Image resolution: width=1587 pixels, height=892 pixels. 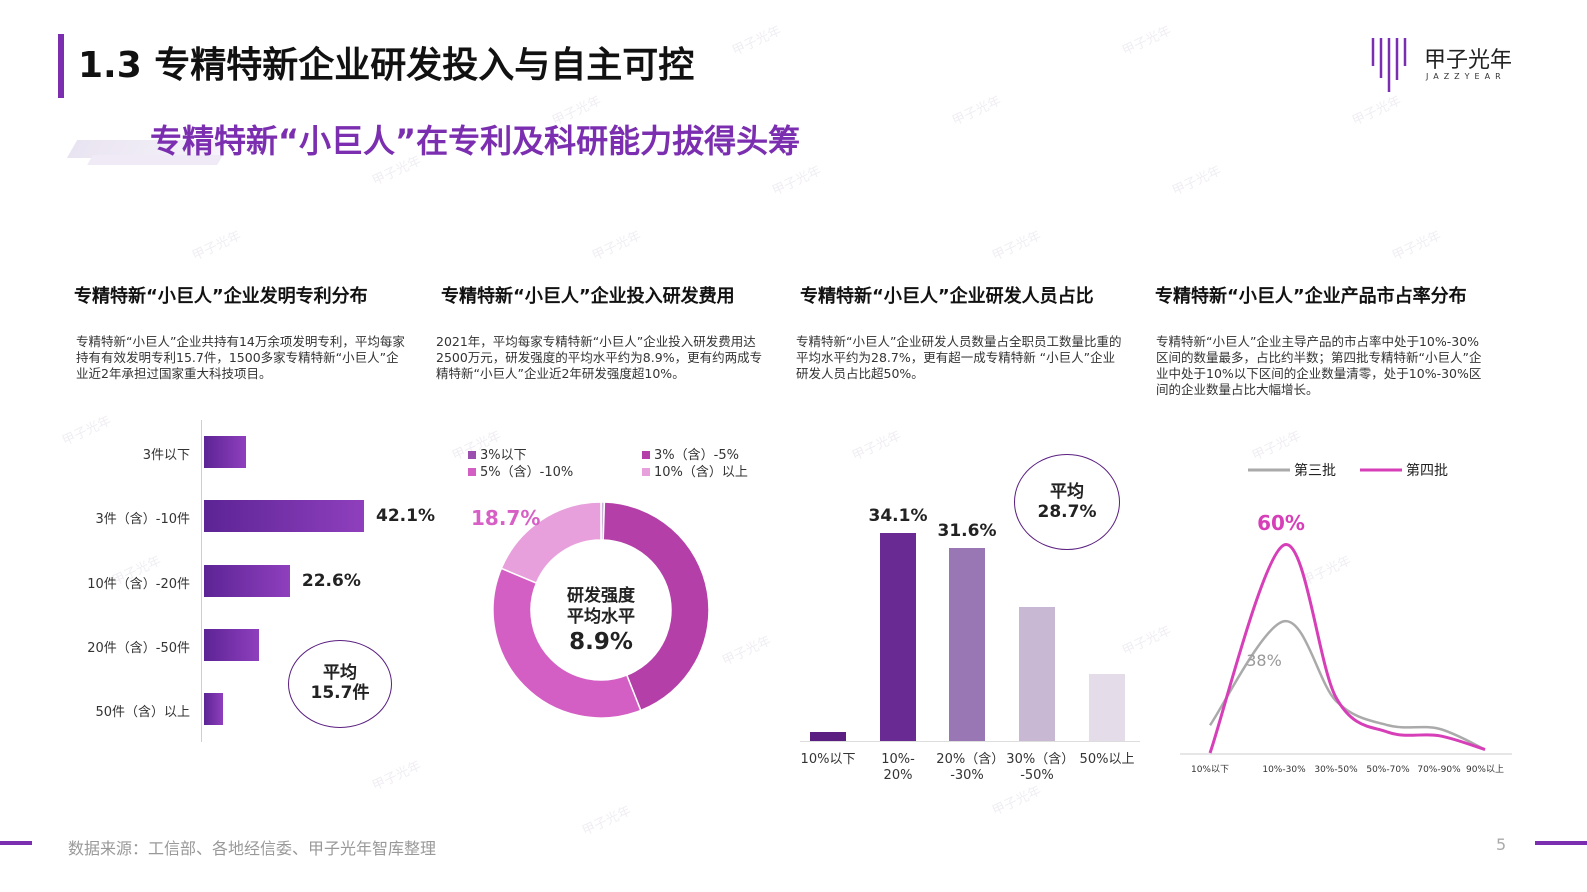 I want to click on donut-center-line1: 研发强度, so click(x=601, y=596).